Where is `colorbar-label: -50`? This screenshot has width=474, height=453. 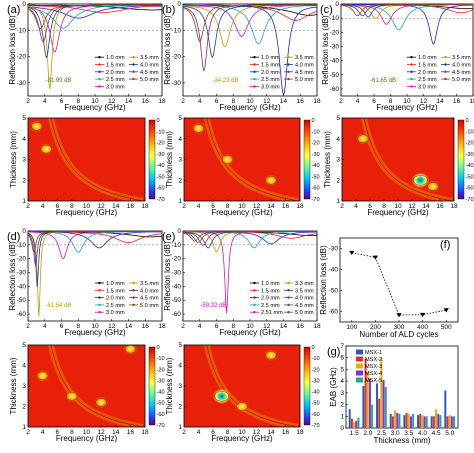 colorbar-label: -50 is located at coordinates (161, 404).